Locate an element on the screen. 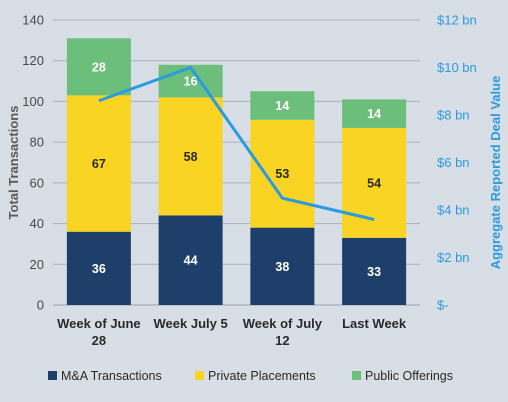  y2-tick-label: $8 bn is located at coordinates (453, 115).